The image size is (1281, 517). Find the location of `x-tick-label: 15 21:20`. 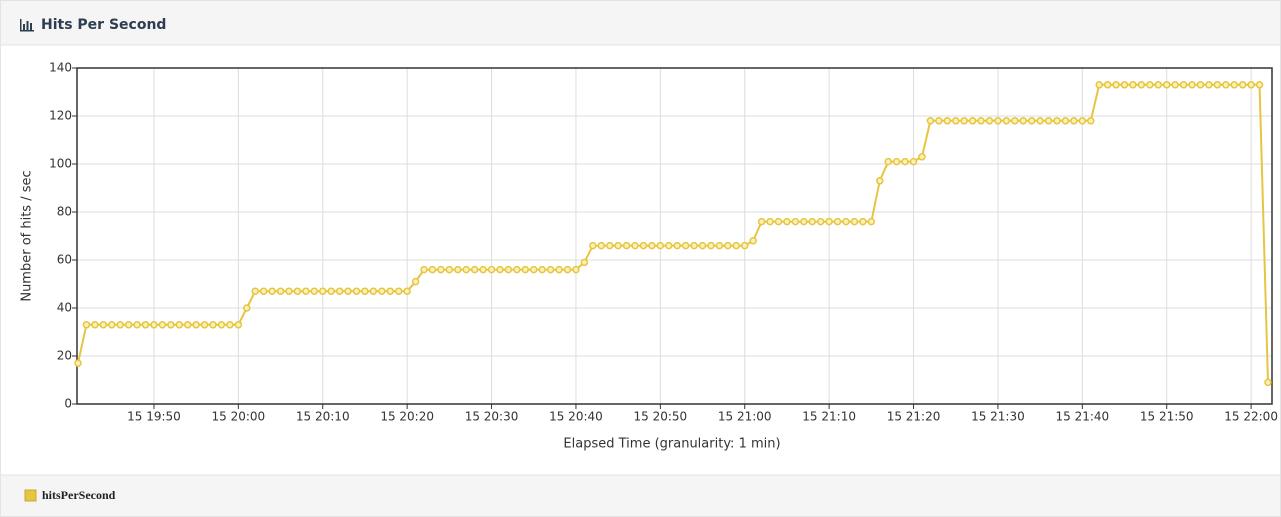

x-tick-label: 15 21:20 is located at coordinates (914, 417).